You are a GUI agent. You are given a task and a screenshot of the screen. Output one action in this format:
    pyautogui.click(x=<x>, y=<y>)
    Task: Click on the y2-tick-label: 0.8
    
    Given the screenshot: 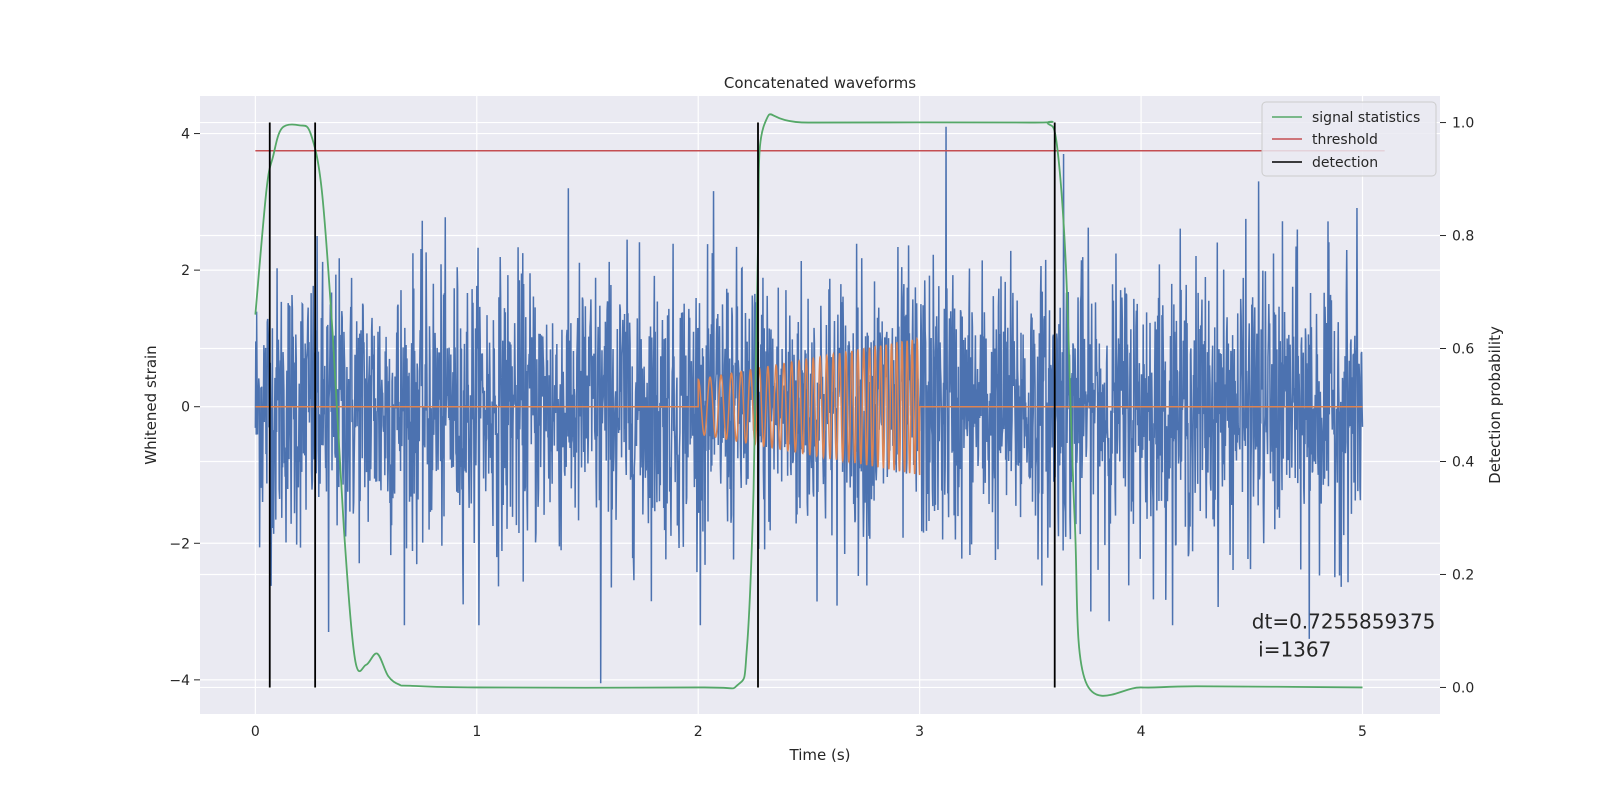 What is the action you would take?
    pyautogui.click(x=1463, y=237)
    